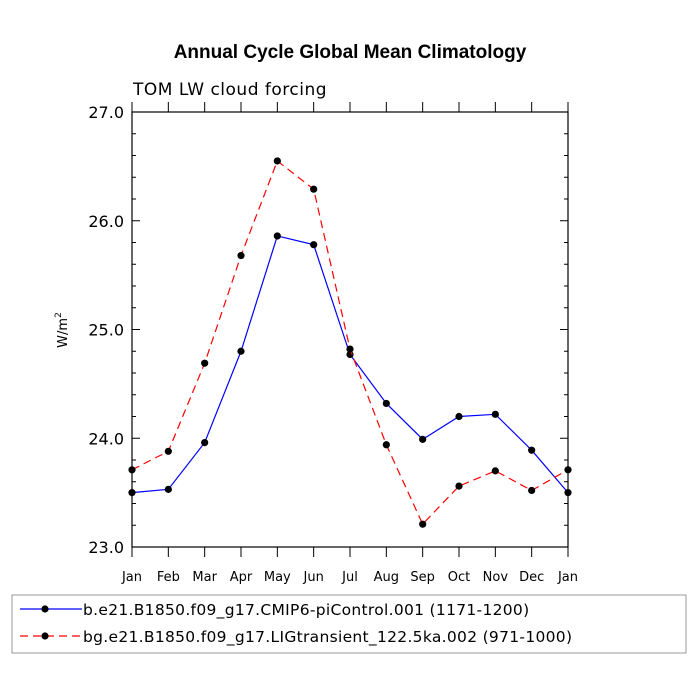 The height and width of the screenshot is (700, 700). I want to click on x-tick-label: Feb, so click(168, 577).